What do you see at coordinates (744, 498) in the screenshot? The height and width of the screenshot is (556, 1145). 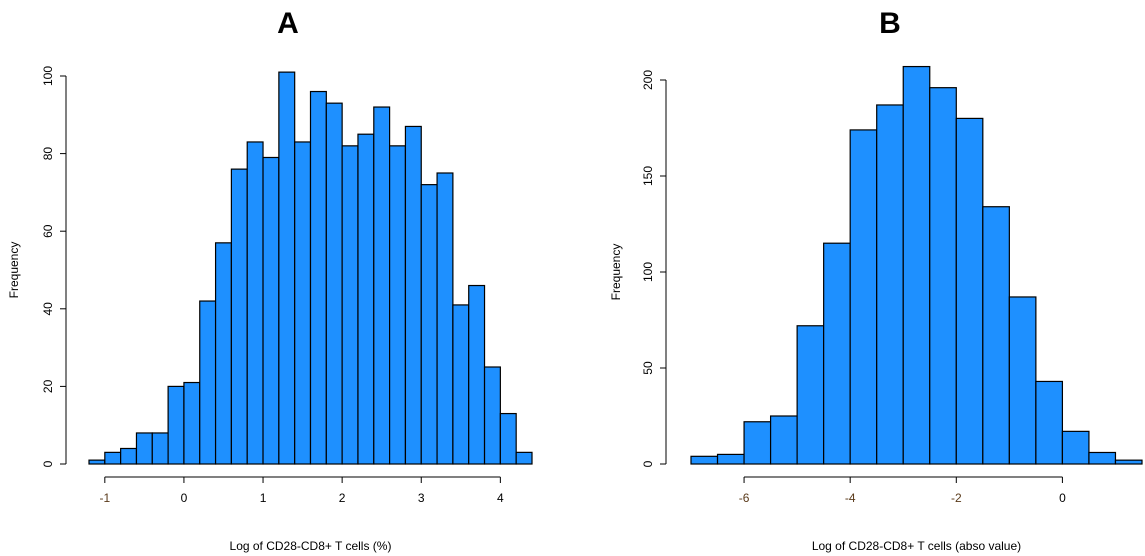 I see `x-tick-label-b: -6` at bounding box center [744, 498].